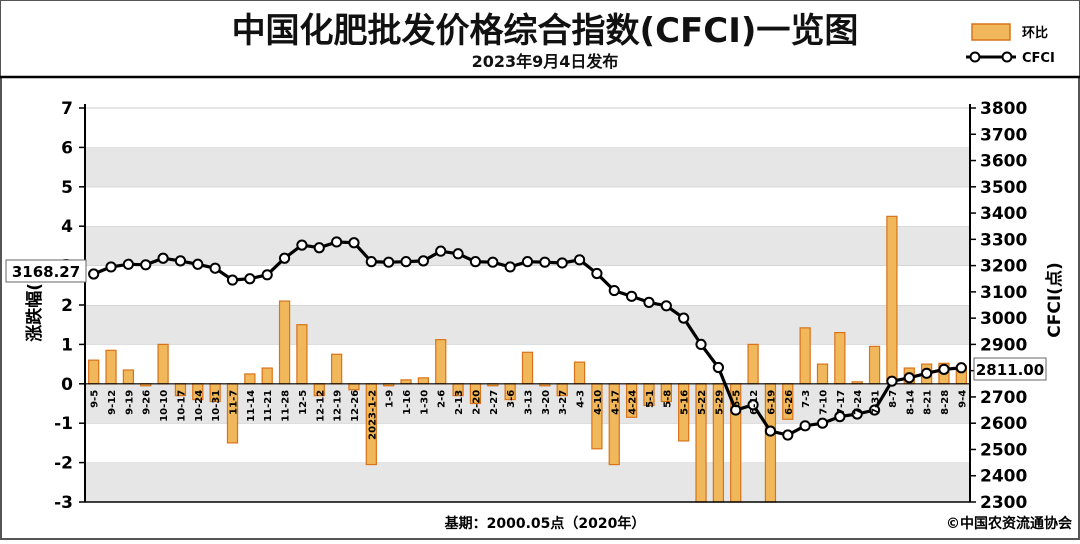 This screenshot has height=544, width=1080. I want to click on legend: 环比 CFCI, so click(1010, 44).